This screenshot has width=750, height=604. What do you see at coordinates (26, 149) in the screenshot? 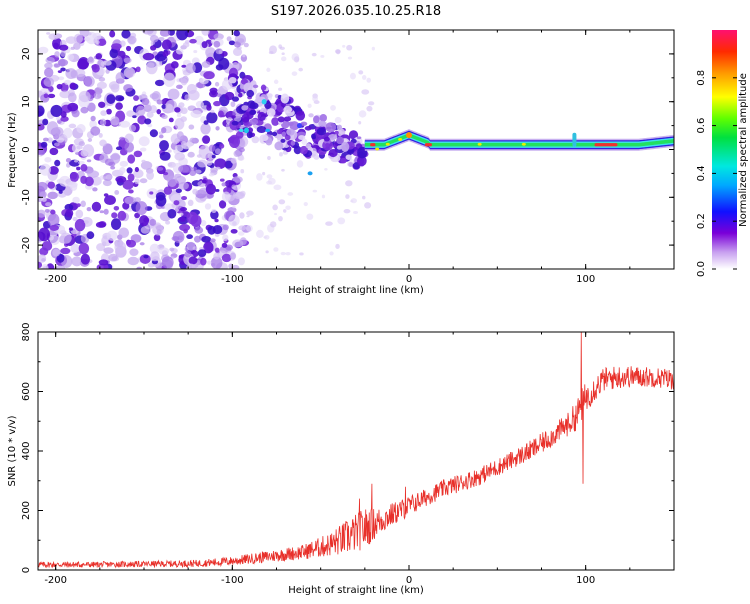
I see `spectrogram-y-tick-label: 0` at bounding box center [26, 149].